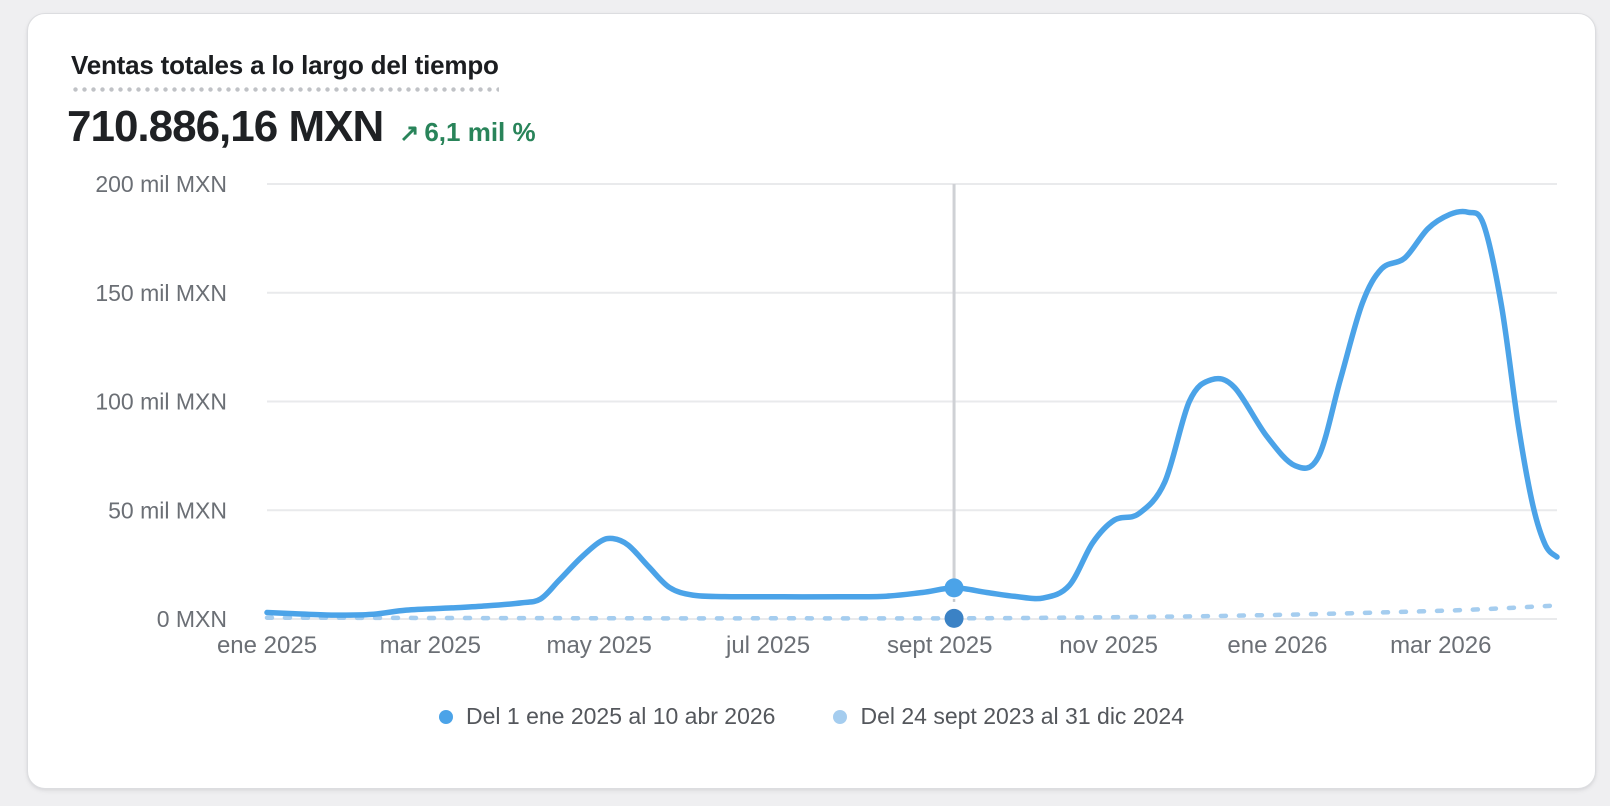 This screenshot has width=1610, height=806. What do you see at coordinates (598, 645) in the screenshot?
I see `x-axis-label: may 2025` at bounding box center [598, 645].